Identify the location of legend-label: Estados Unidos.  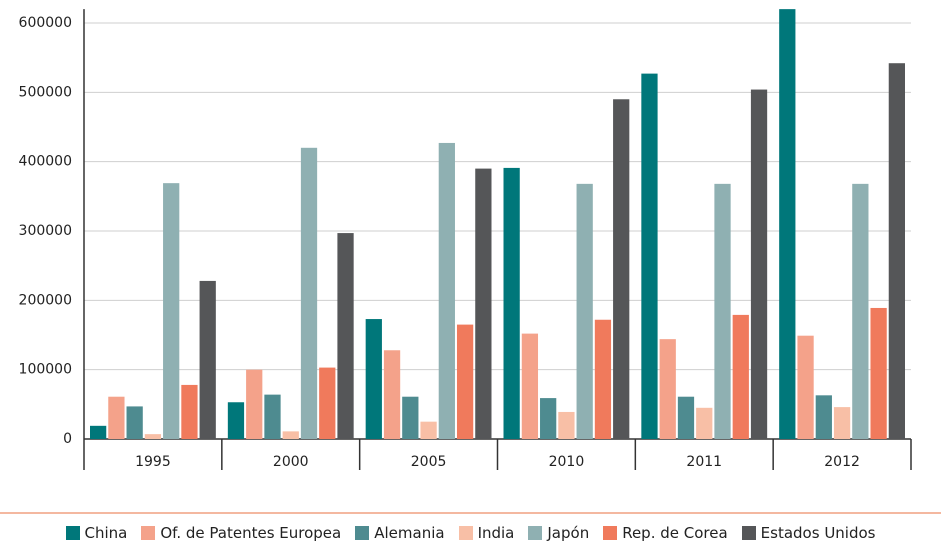
(818, 533).